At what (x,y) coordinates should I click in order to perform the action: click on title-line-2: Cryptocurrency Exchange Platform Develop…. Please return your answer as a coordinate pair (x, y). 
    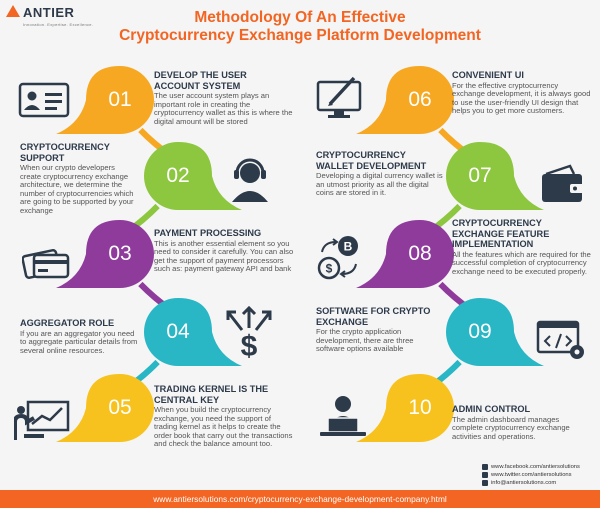
    Looking at the image, I should click on (300, 35).